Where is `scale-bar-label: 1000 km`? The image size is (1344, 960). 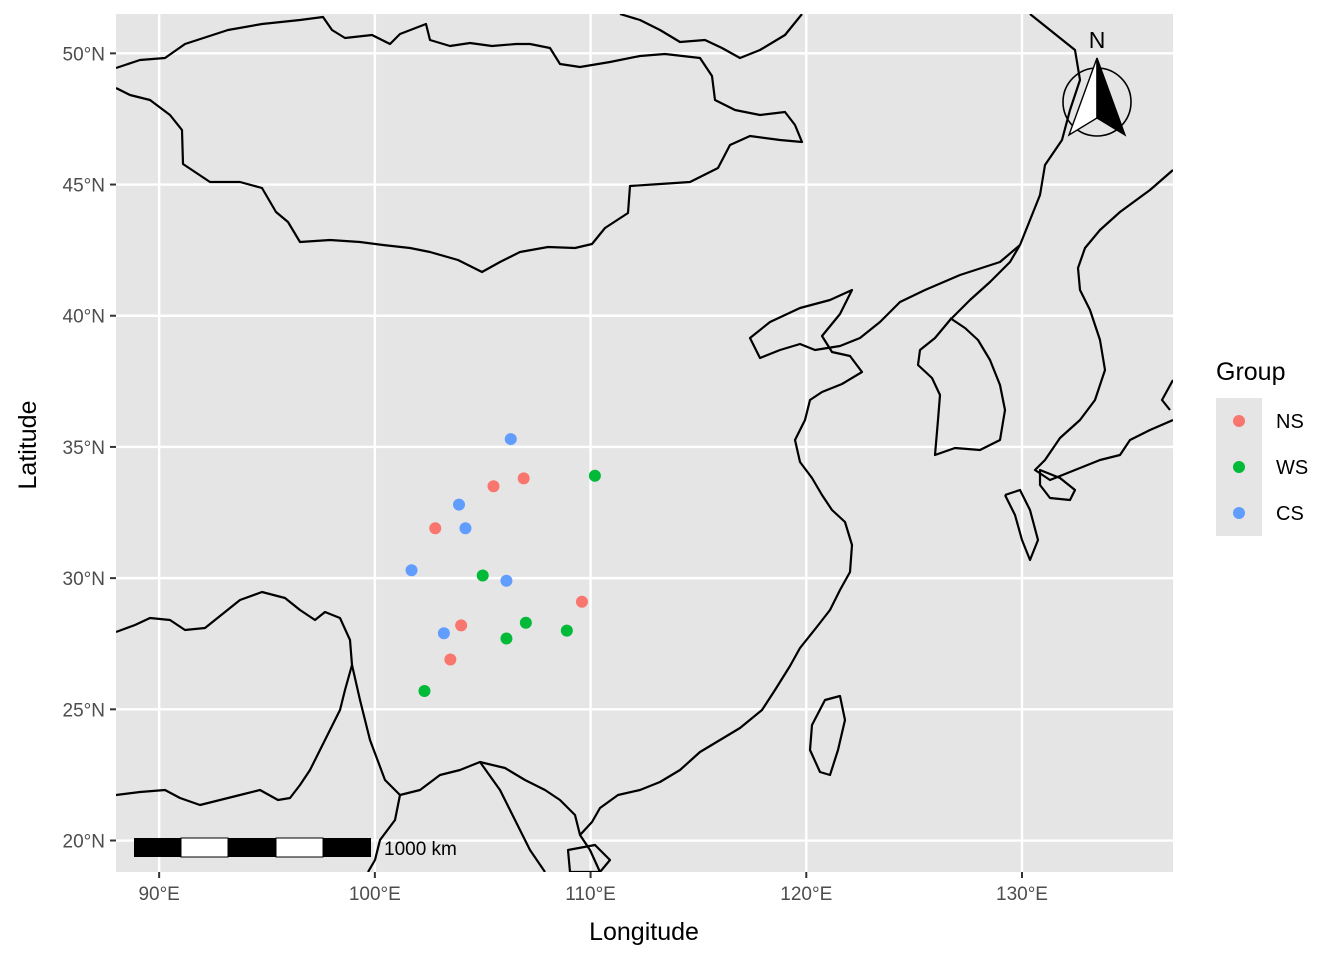 scale-bar-label: 1000 km is located at coordinates (420, 849).